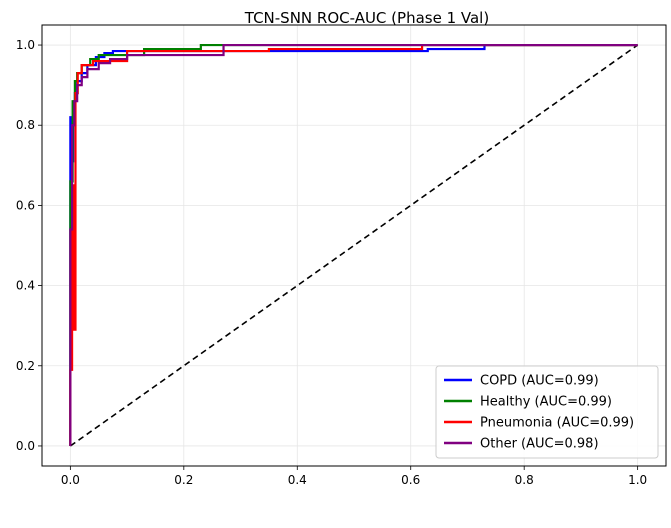 This screenshot has width=671, height=528. Describe the element at coordinates (539, 381) in the screenshot. I see `legend-label-copd: COPD (AUC=0.99)` at that location.